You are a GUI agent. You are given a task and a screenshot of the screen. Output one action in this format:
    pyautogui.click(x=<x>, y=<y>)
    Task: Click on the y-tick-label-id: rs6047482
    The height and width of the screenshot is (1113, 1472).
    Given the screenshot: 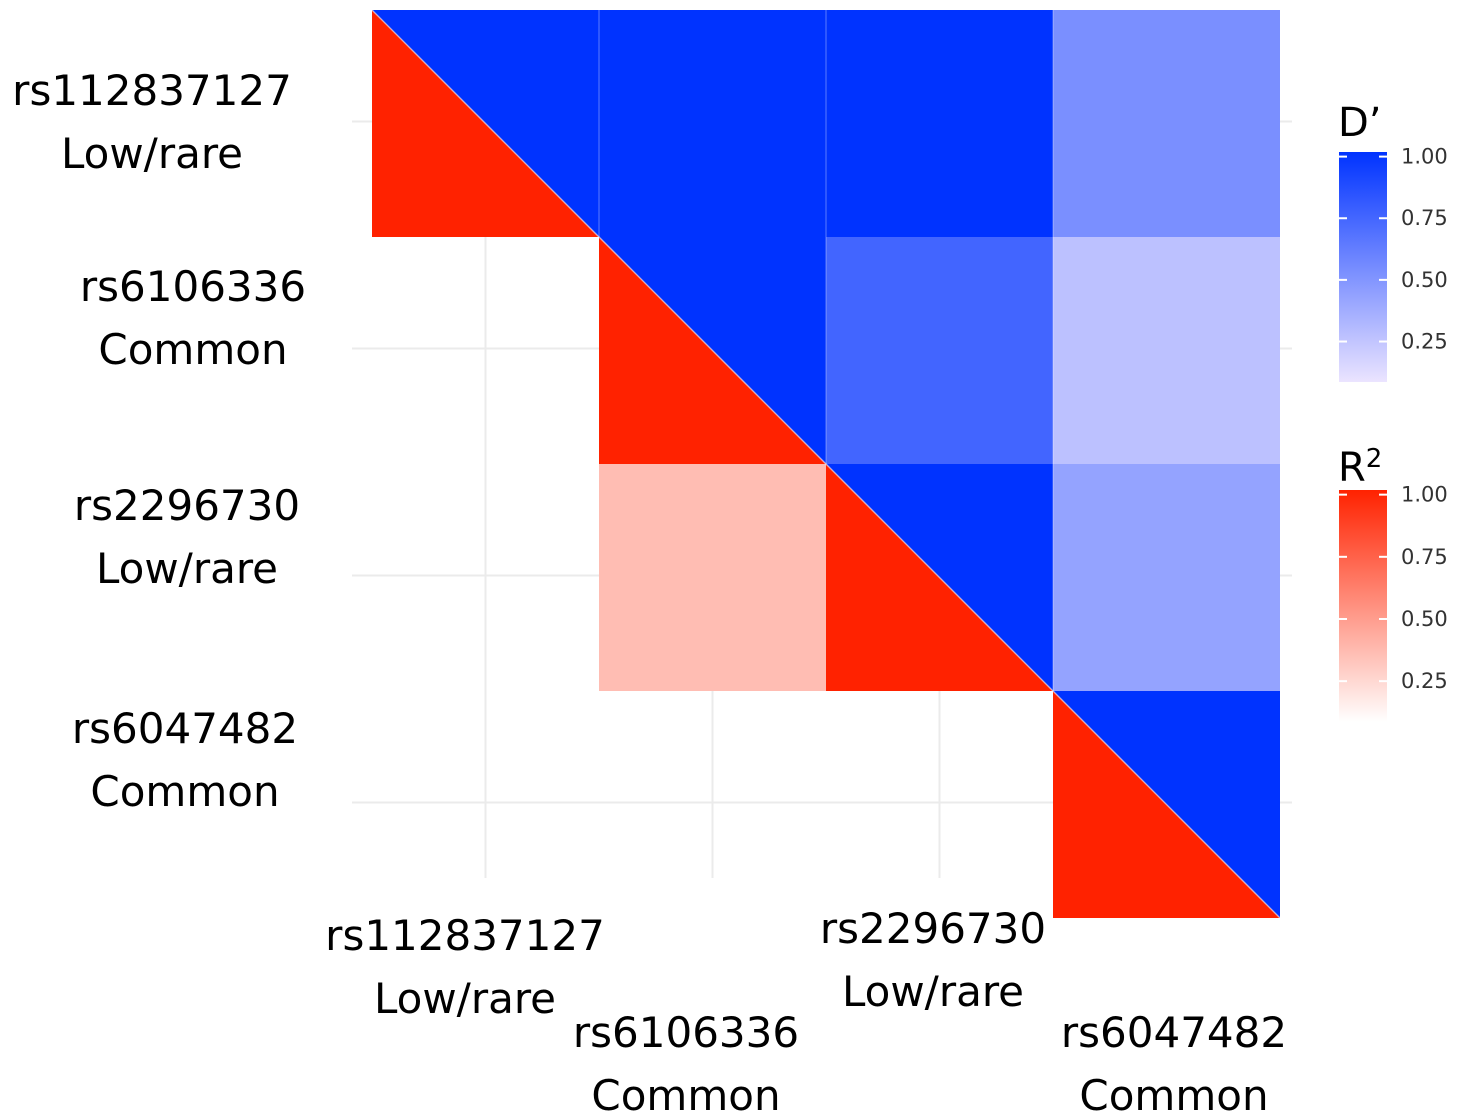 What is the action you would take?
    pyautogui.click(x=185, y=728)
    